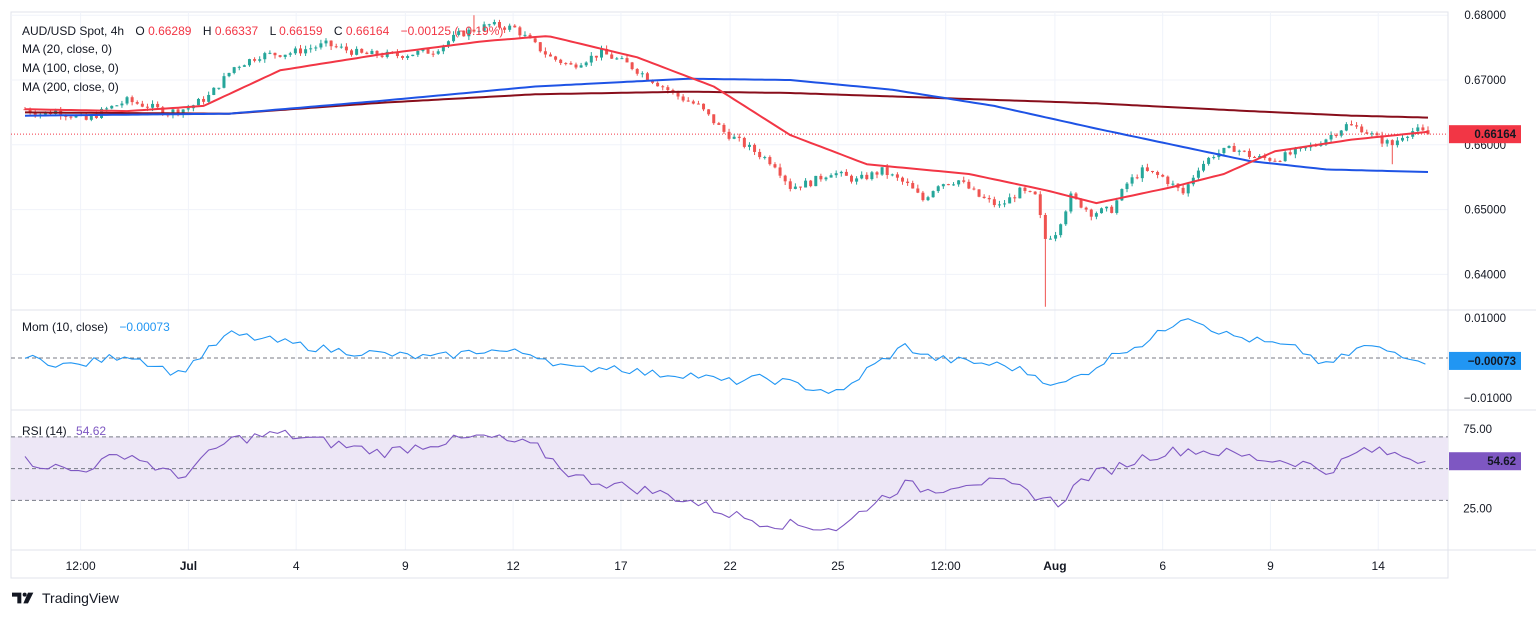  I want to click on time-axis-label-8: 12:00, so click(946, 566).